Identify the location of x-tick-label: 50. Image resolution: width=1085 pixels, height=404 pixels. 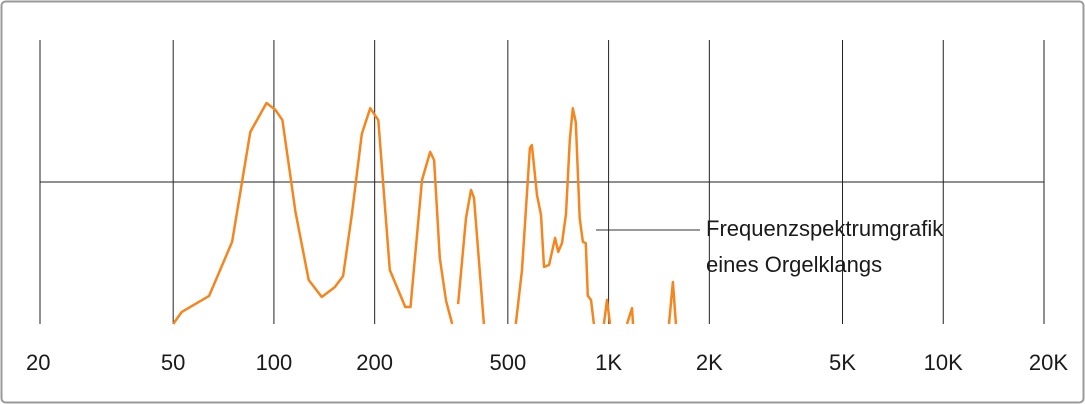
(173, 362).